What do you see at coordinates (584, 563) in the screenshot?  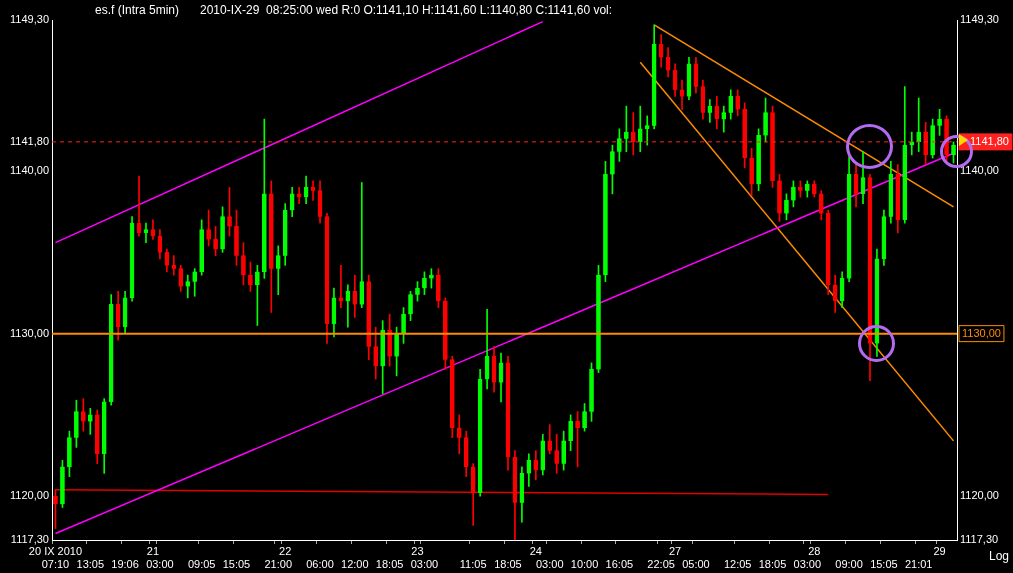 I see `x-tick-label: 10:00` at bounding box center [584, 563].